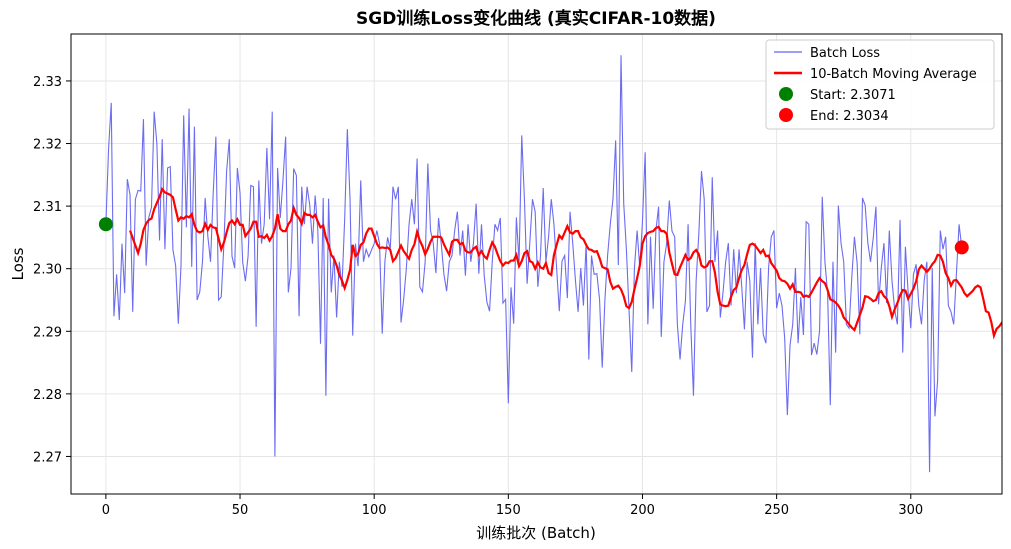  I want to click on legend-label-batch-loss: Batch Loss, so click(845, 53).